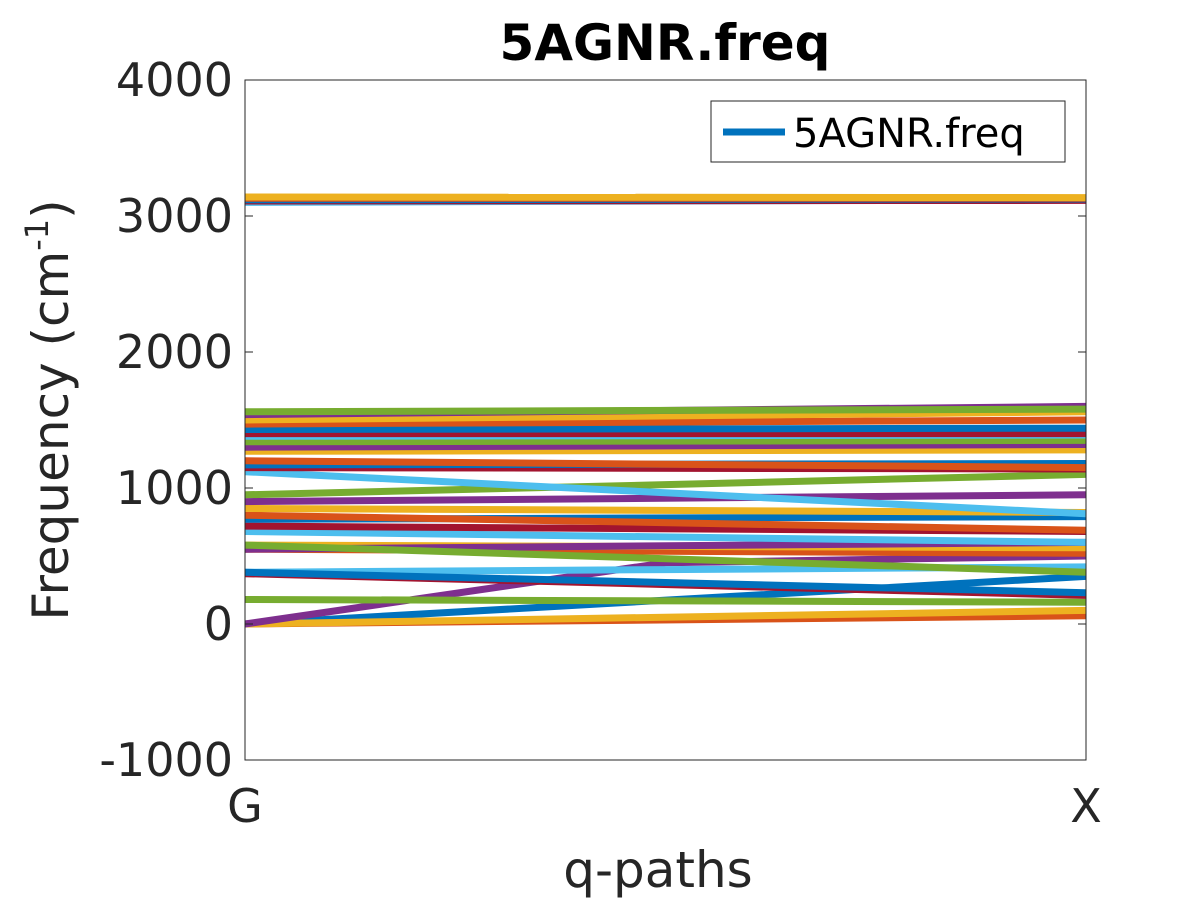 The height and width of the screenshot is (900, 1200). I want to click on y-axis-label-main: Frequency (cm, so click(51, 436).